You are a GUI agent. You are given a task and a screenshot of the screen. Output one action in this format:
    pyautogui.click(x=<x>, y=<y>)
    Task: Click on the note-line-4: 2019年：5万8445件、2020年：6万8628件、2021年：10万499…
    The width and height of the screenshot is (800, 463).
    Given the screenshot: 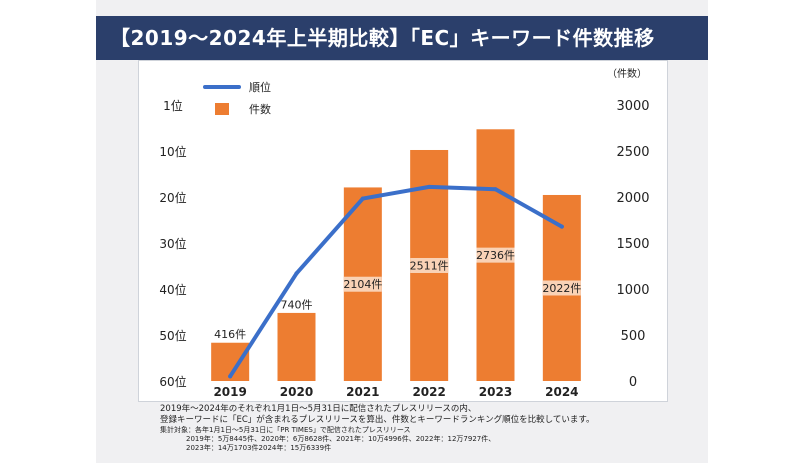 What is the action you would take?
    pyautogui.click(x=341, y=439)
    